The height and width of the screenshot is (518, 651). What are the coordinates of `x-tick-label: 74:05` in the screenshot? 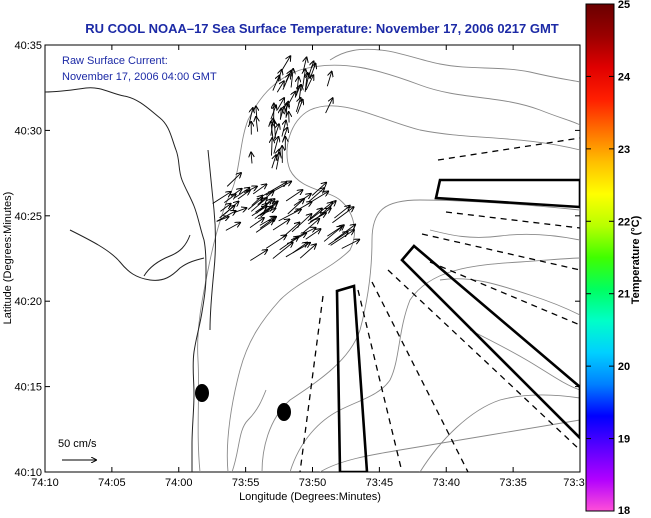 It's located at (112, 483).